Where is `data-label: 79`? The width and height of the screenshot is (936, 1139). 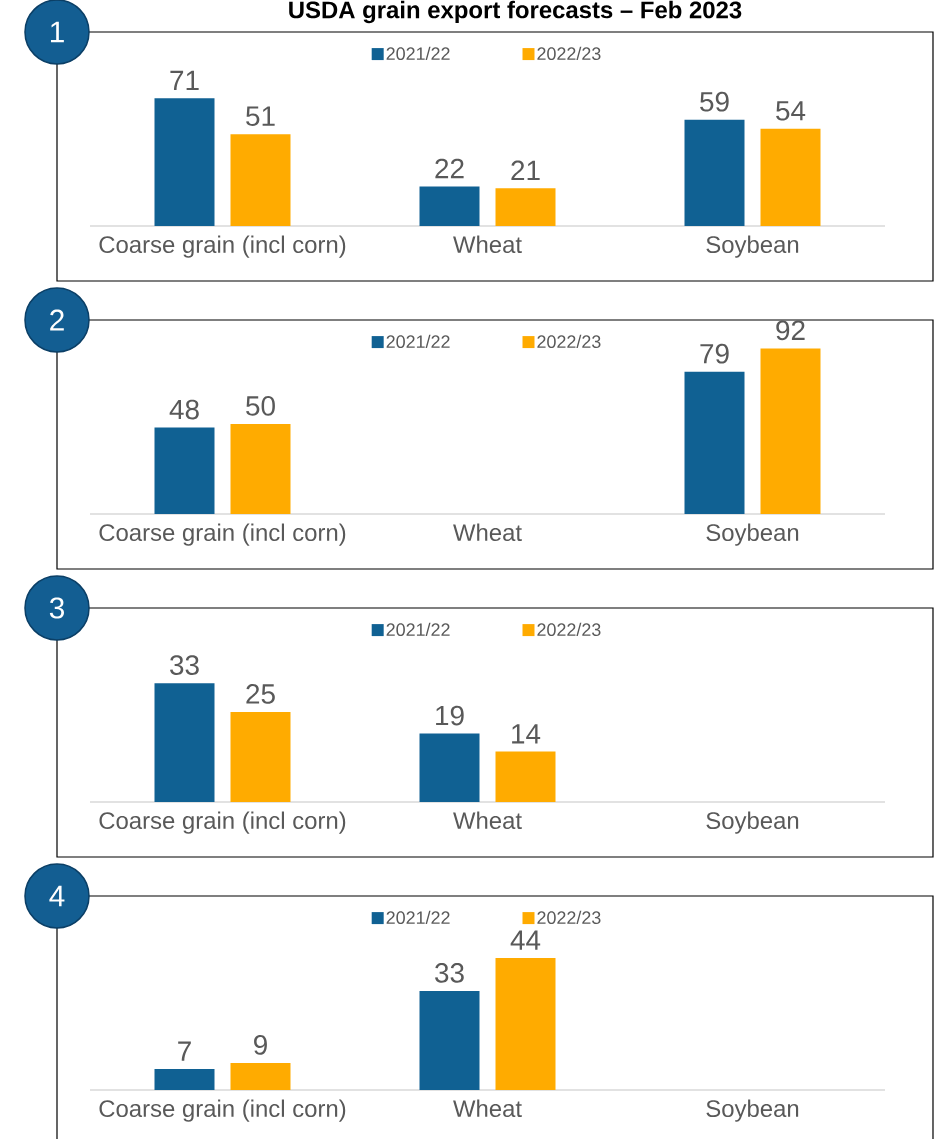 data-label: 79 is located at coordinates (714, 353).